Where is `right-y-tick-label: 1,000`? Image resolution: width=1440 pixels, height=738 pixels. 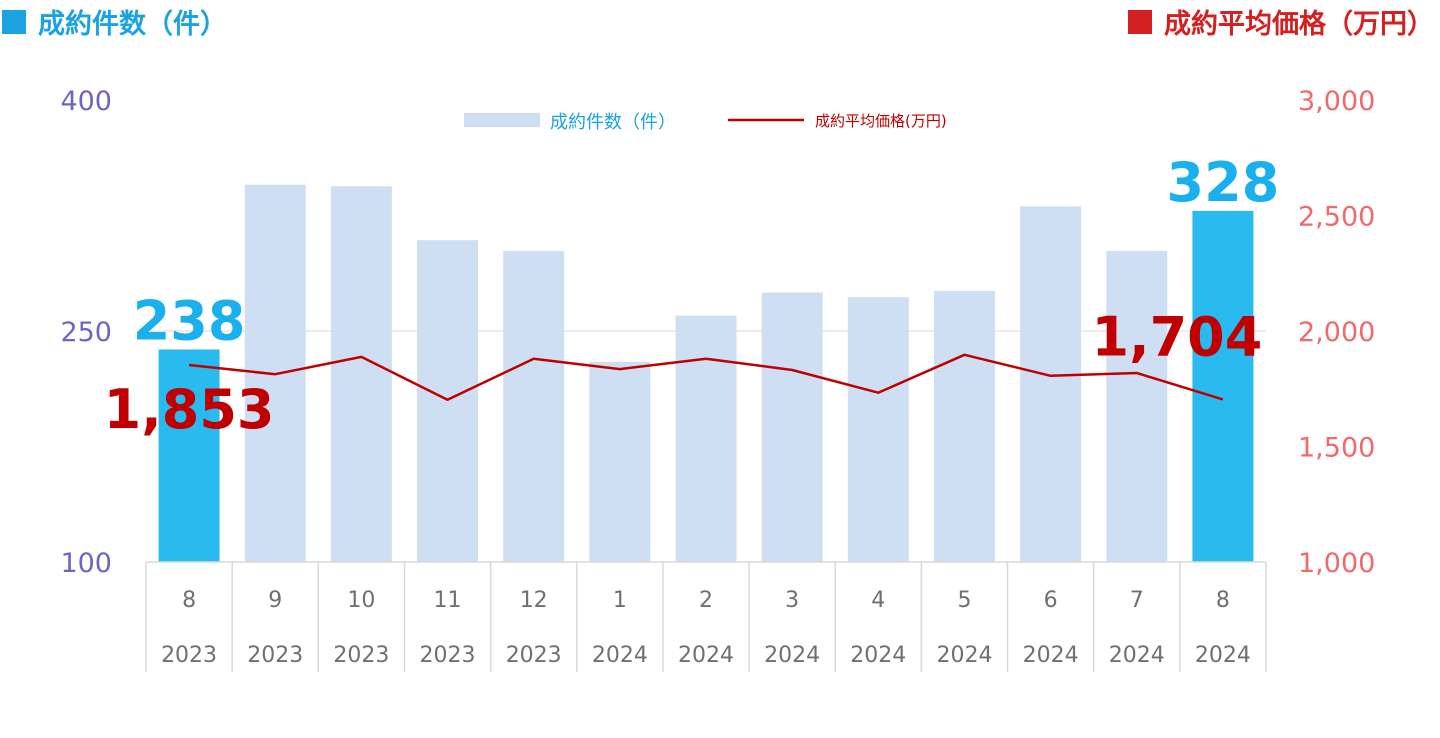
right-y-tick-label: 1,000 is located at coordinates (1336, 563).